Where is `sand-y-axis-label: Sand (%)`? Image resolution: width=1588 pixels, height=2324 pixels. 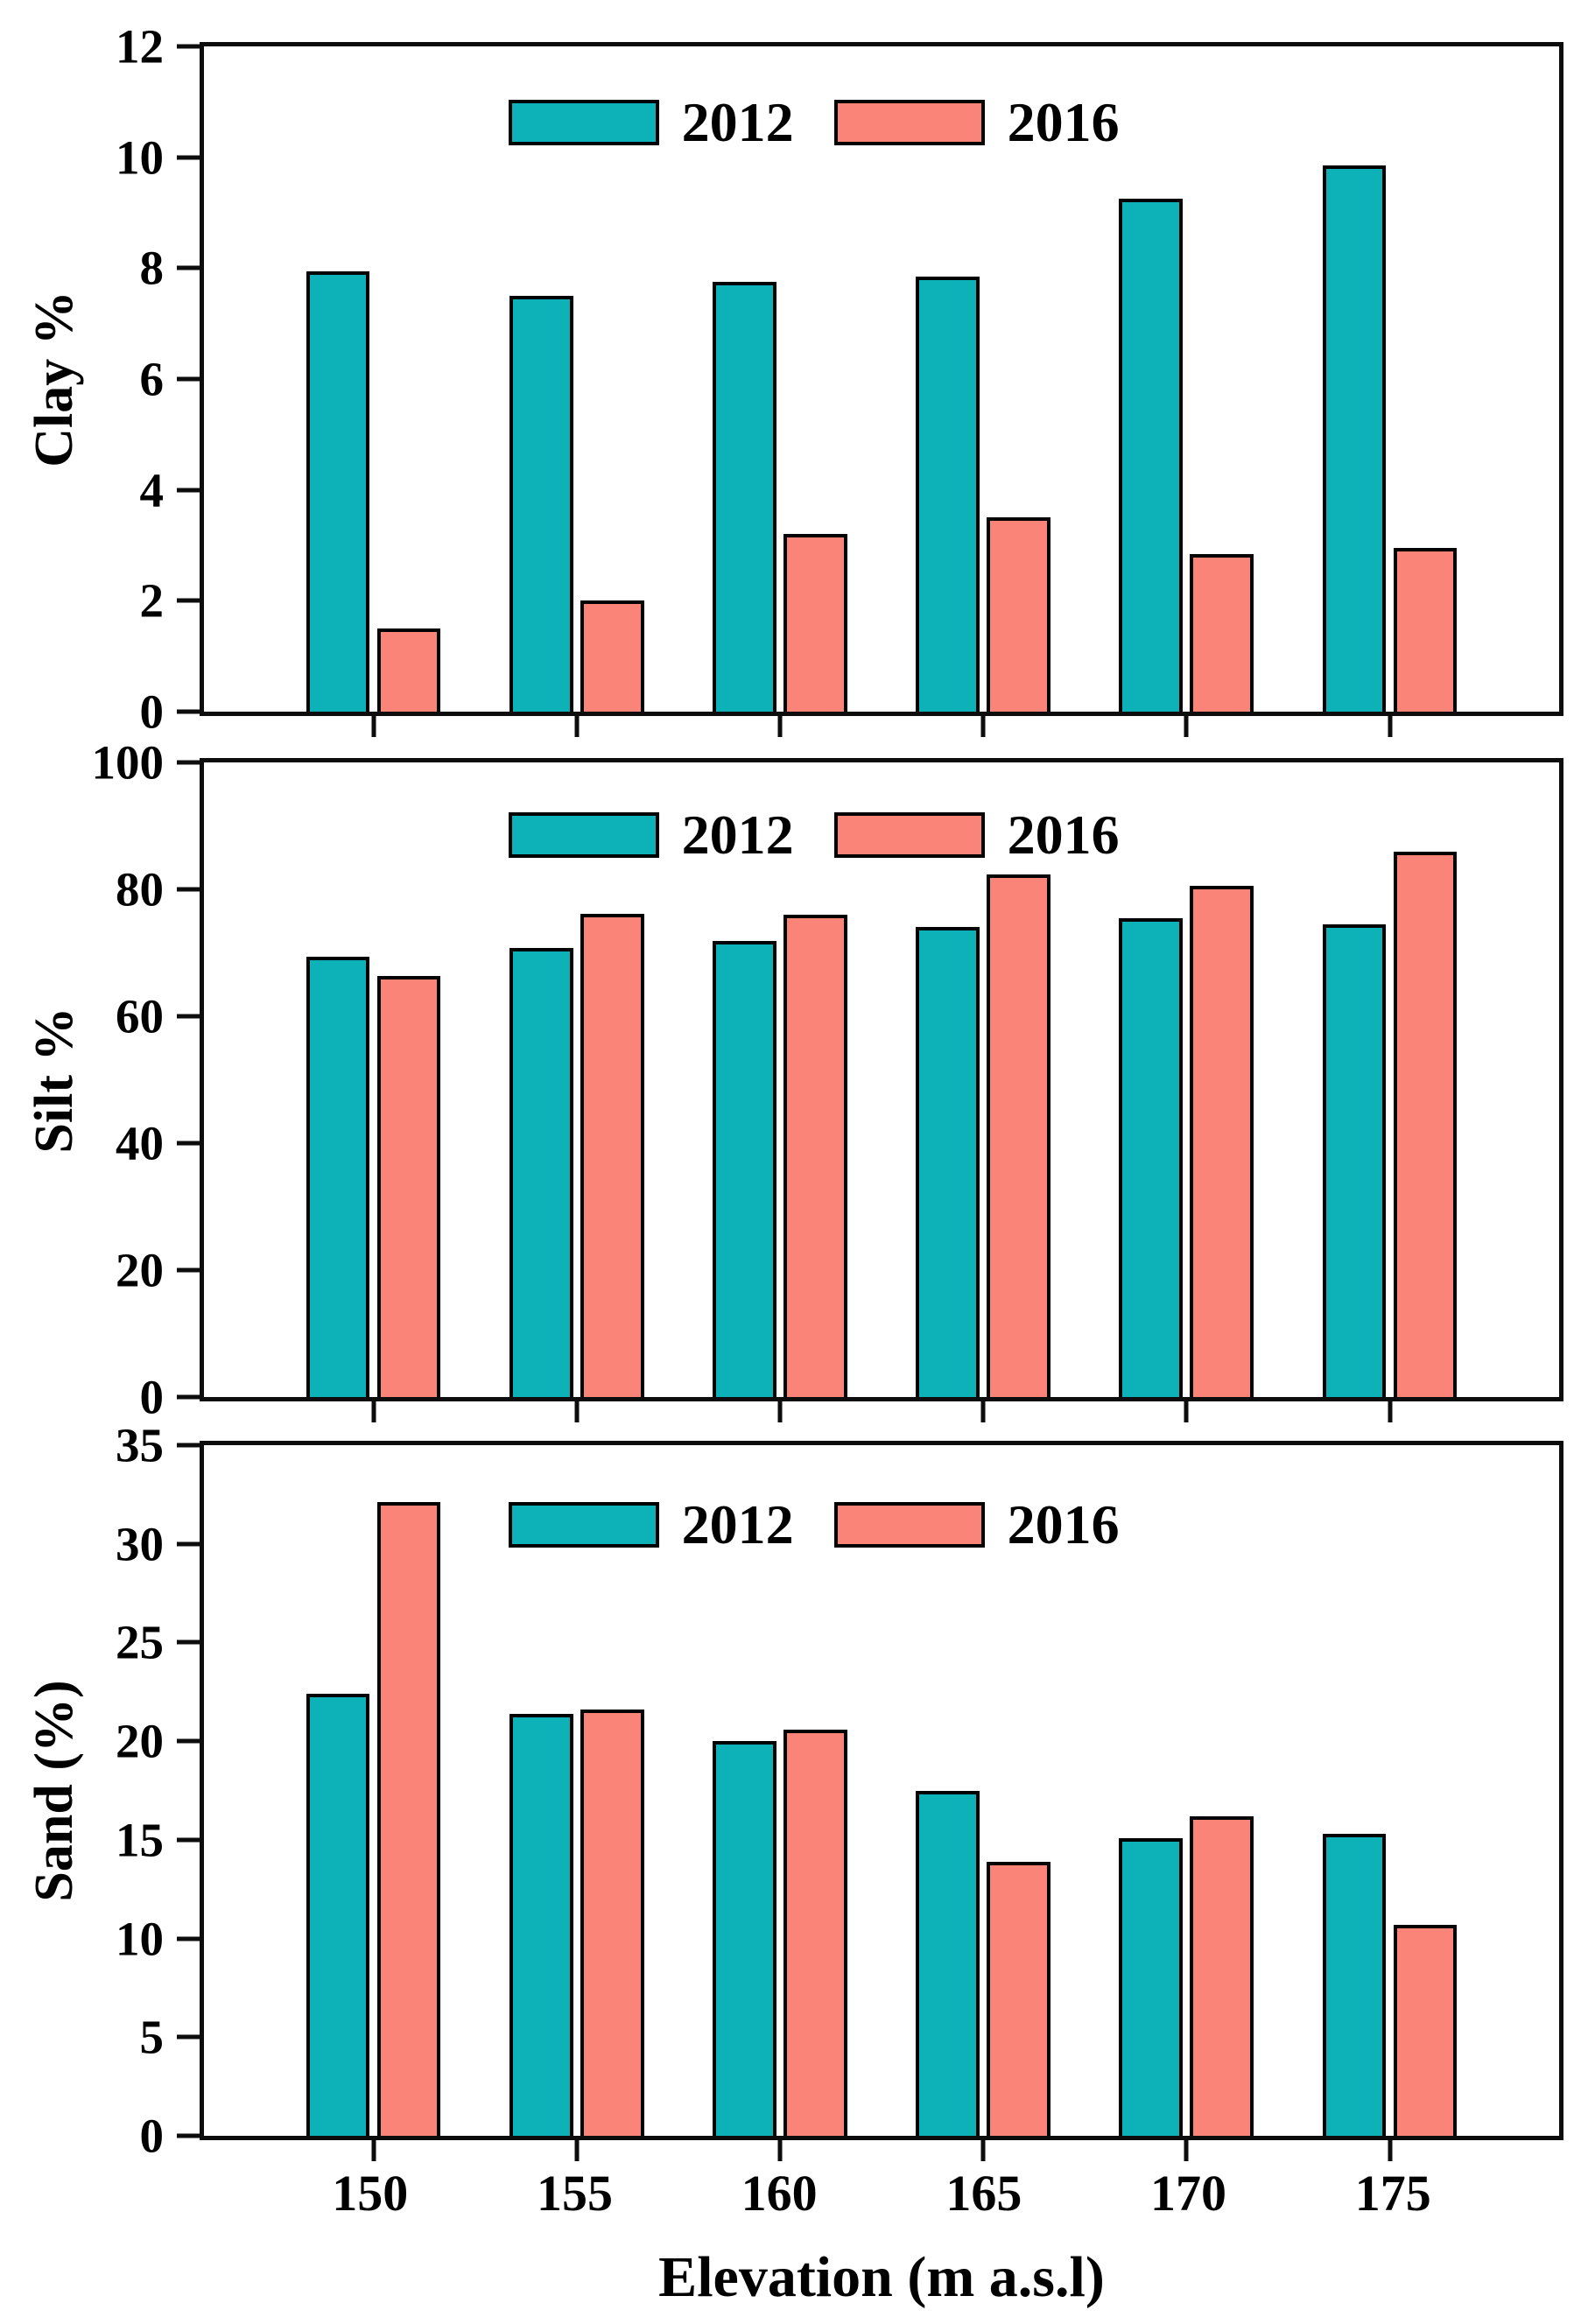 sand-y-axis-label: Sand (%) is located at coordinates (54, 1790).